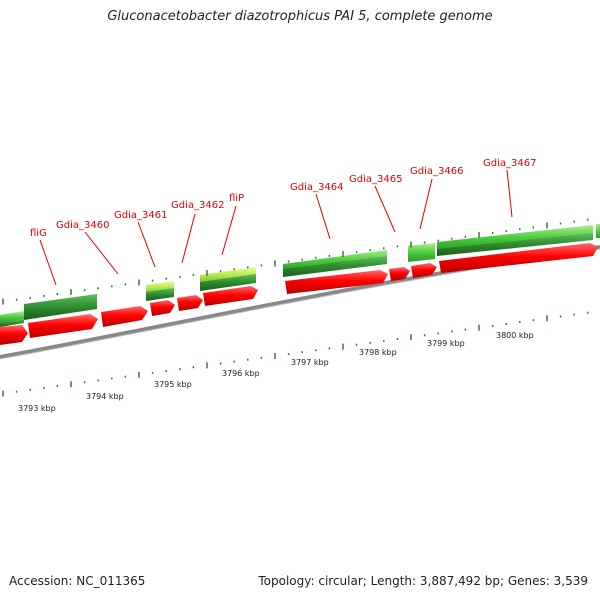  I want to click on kbp-label: 3797 kbp, so click(310, 362).